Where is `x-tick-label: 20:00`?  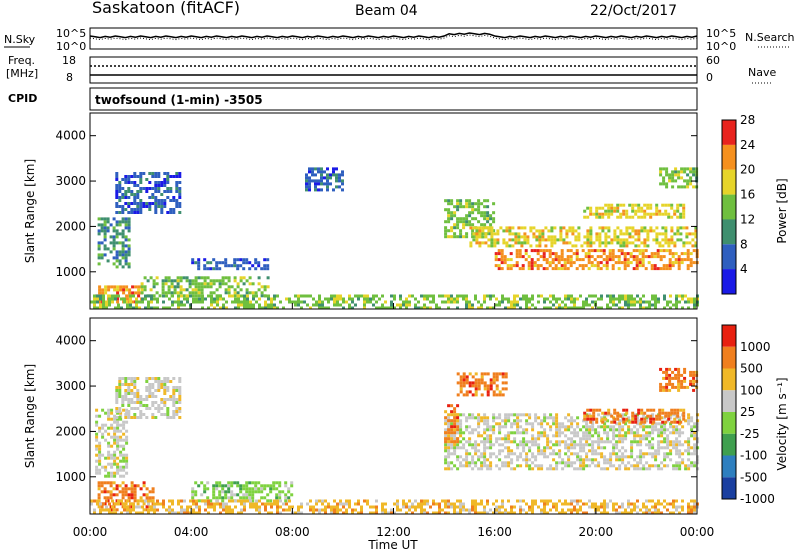
x-tick-label: 20:00 is located at coordinates (596, 532).